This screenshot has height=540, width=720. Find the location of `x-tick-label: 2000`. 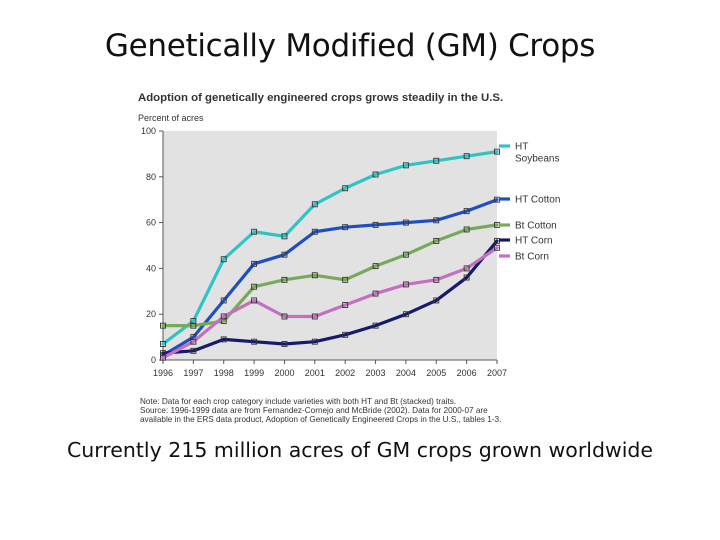

x-tick-label: 2000 is located at coordinates (284, 373).